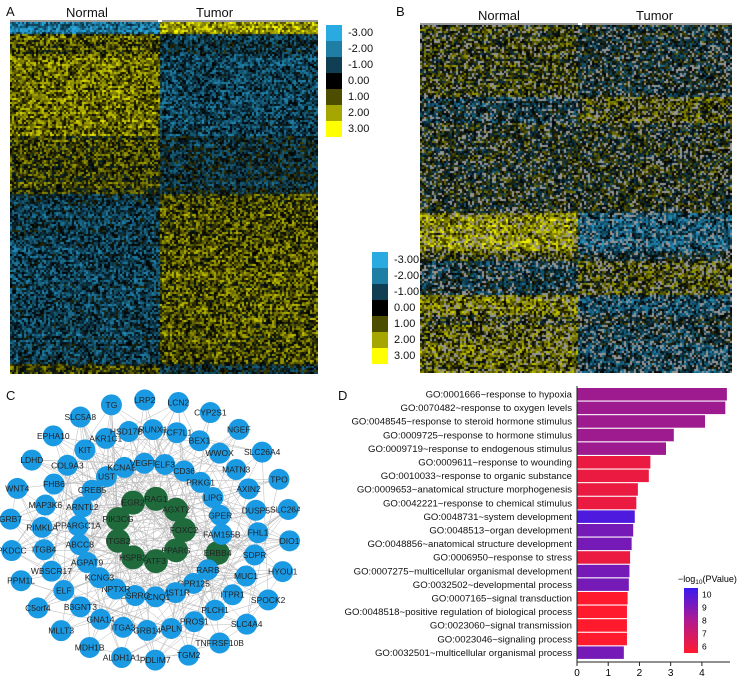  Describe the element at coordinates (400, 11) in the screenshot. I see `panel-label-b: B` at that location.